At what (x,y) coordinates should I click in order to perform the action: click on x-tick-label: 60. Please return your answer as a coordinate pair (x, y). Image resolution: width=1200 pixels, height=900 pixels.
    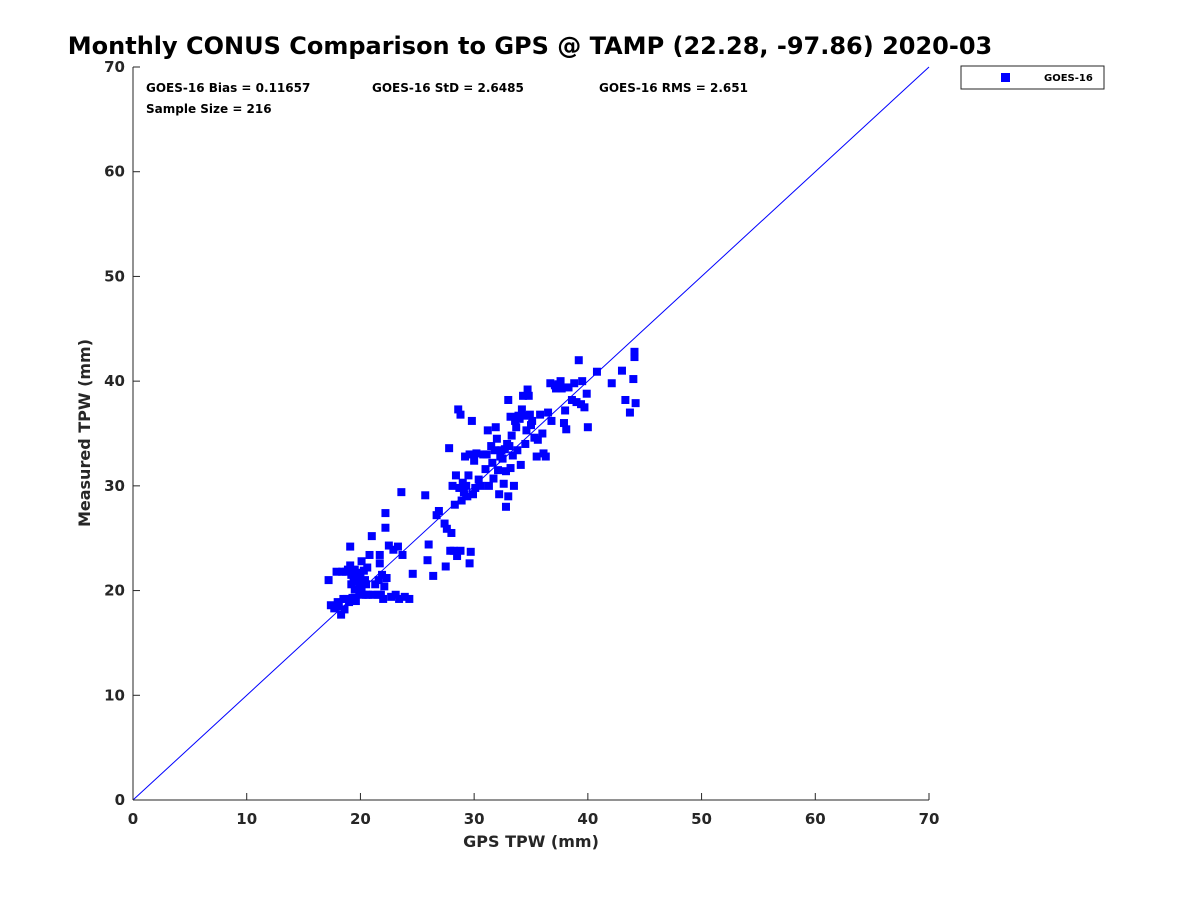
    Looking at the image, I should click on (815, 819).